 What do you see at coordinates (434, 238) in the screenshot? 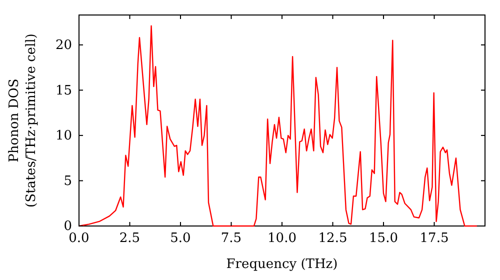
I see `x-tick-label: 17.5` at bounding box center [434, 238].